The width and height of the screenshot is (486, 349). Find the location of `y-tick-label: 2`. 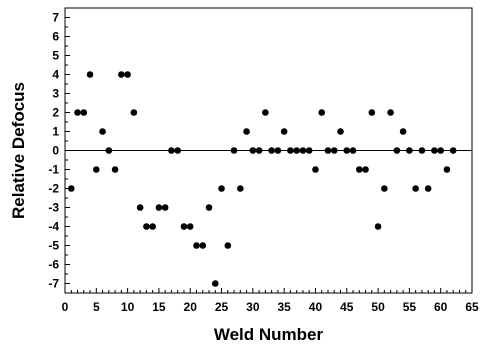

y-tick-label: 2 is located at coordinates (55, 113).